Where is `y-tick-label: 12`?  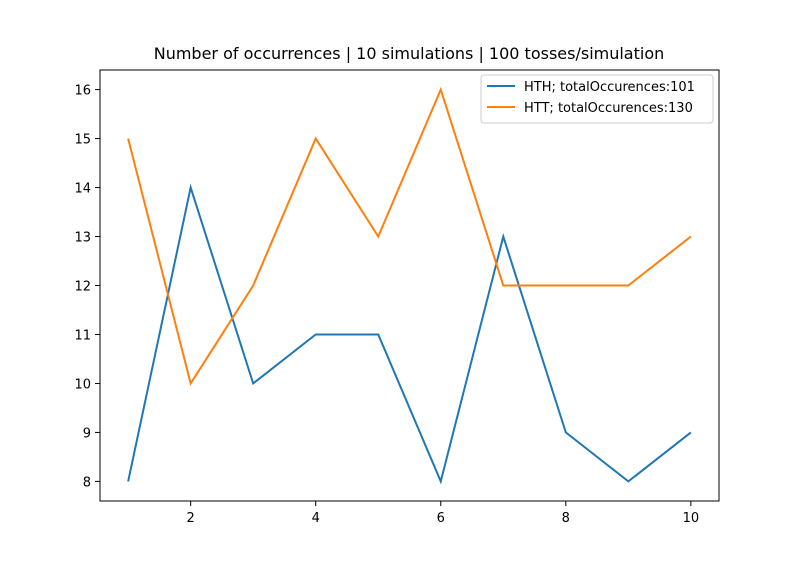 y-tick-label: 12 is located at coordinates (82, 287).